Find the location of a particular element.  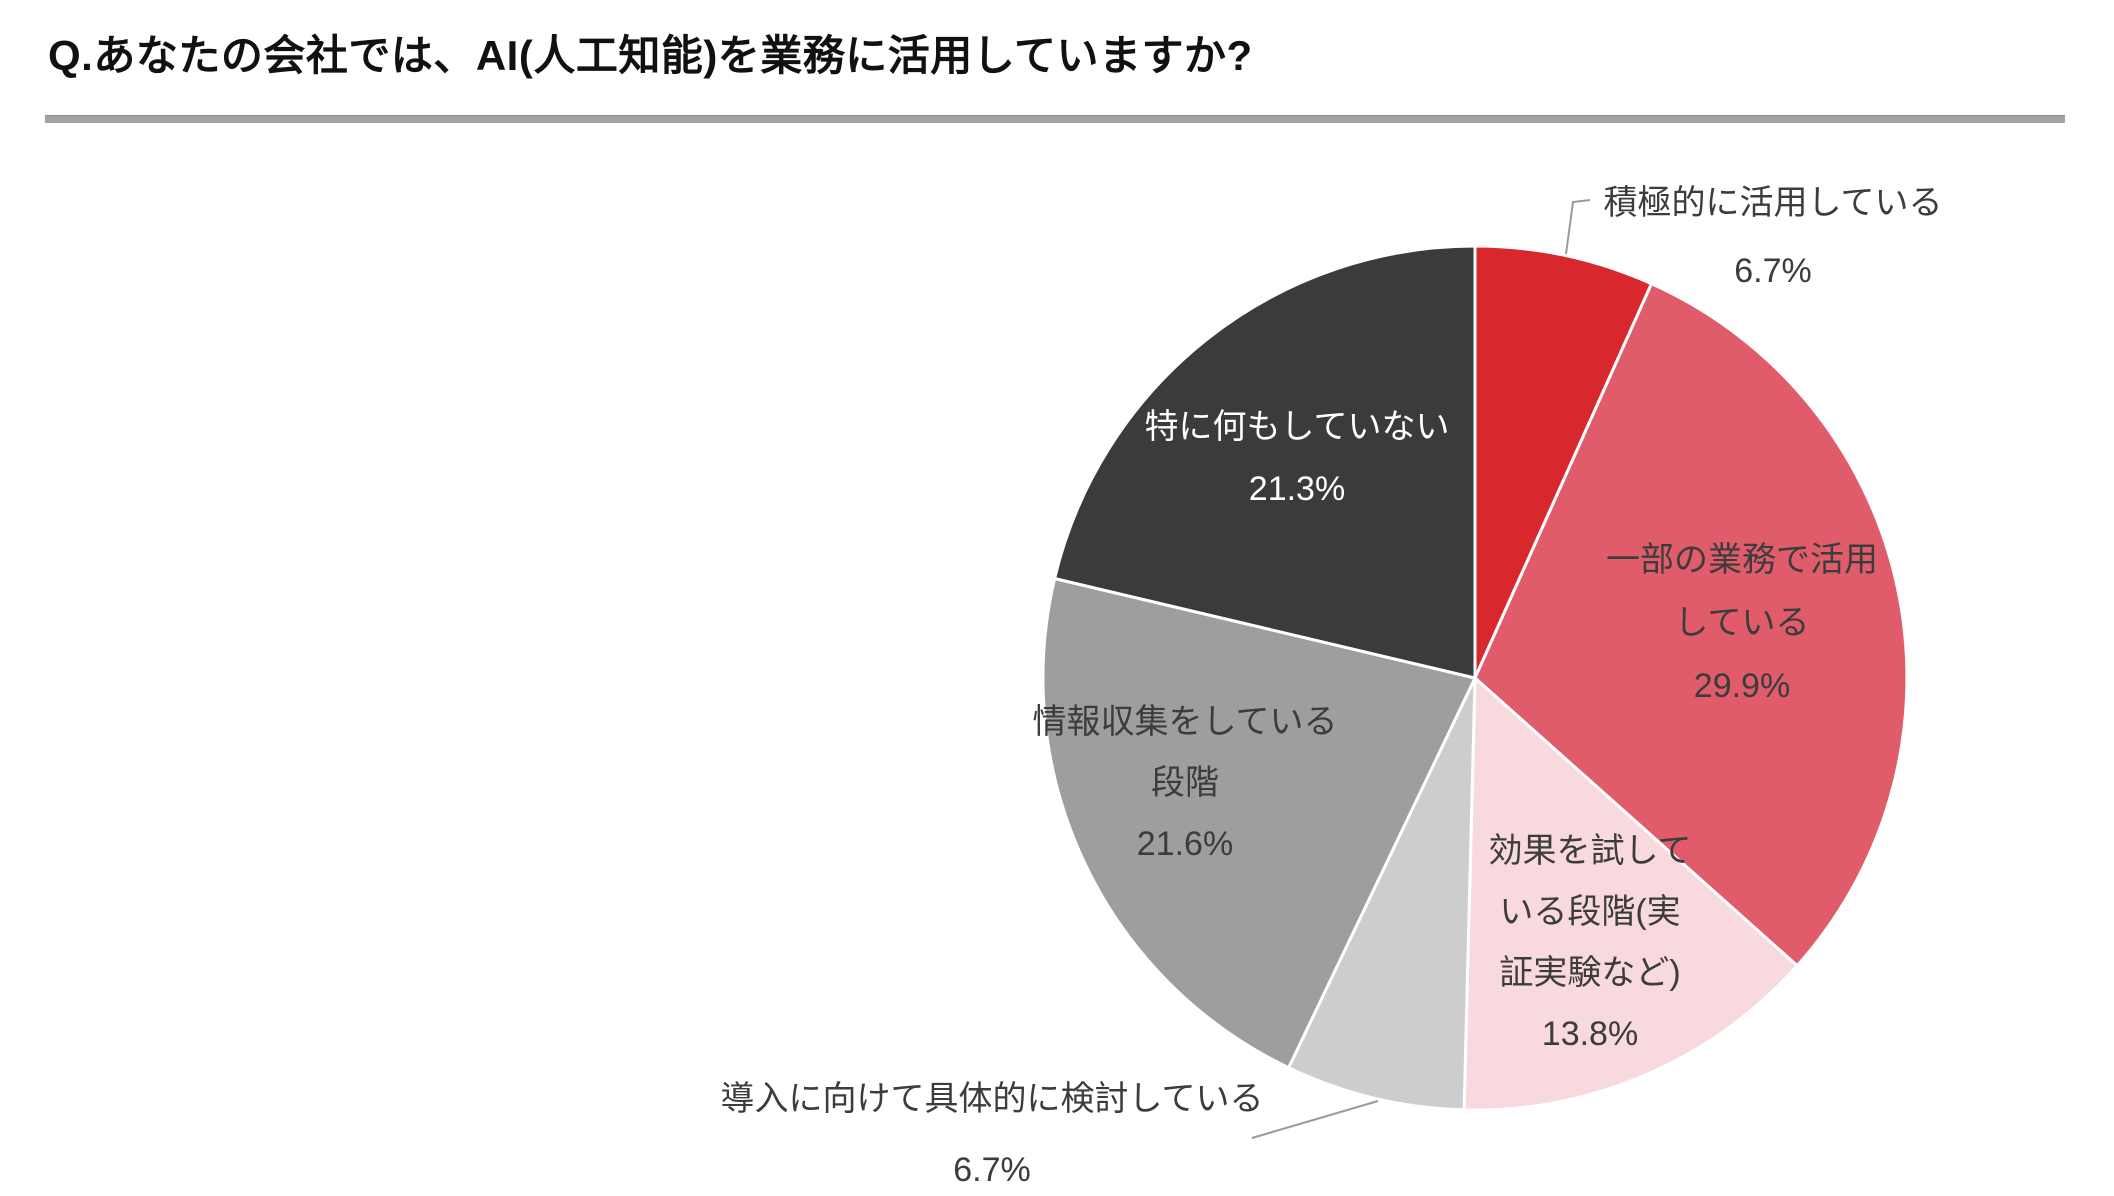

question-title: Q.あなたの会社では、AI(人工知能)を業務に活用していますか? is located at coordinates (650, 55).